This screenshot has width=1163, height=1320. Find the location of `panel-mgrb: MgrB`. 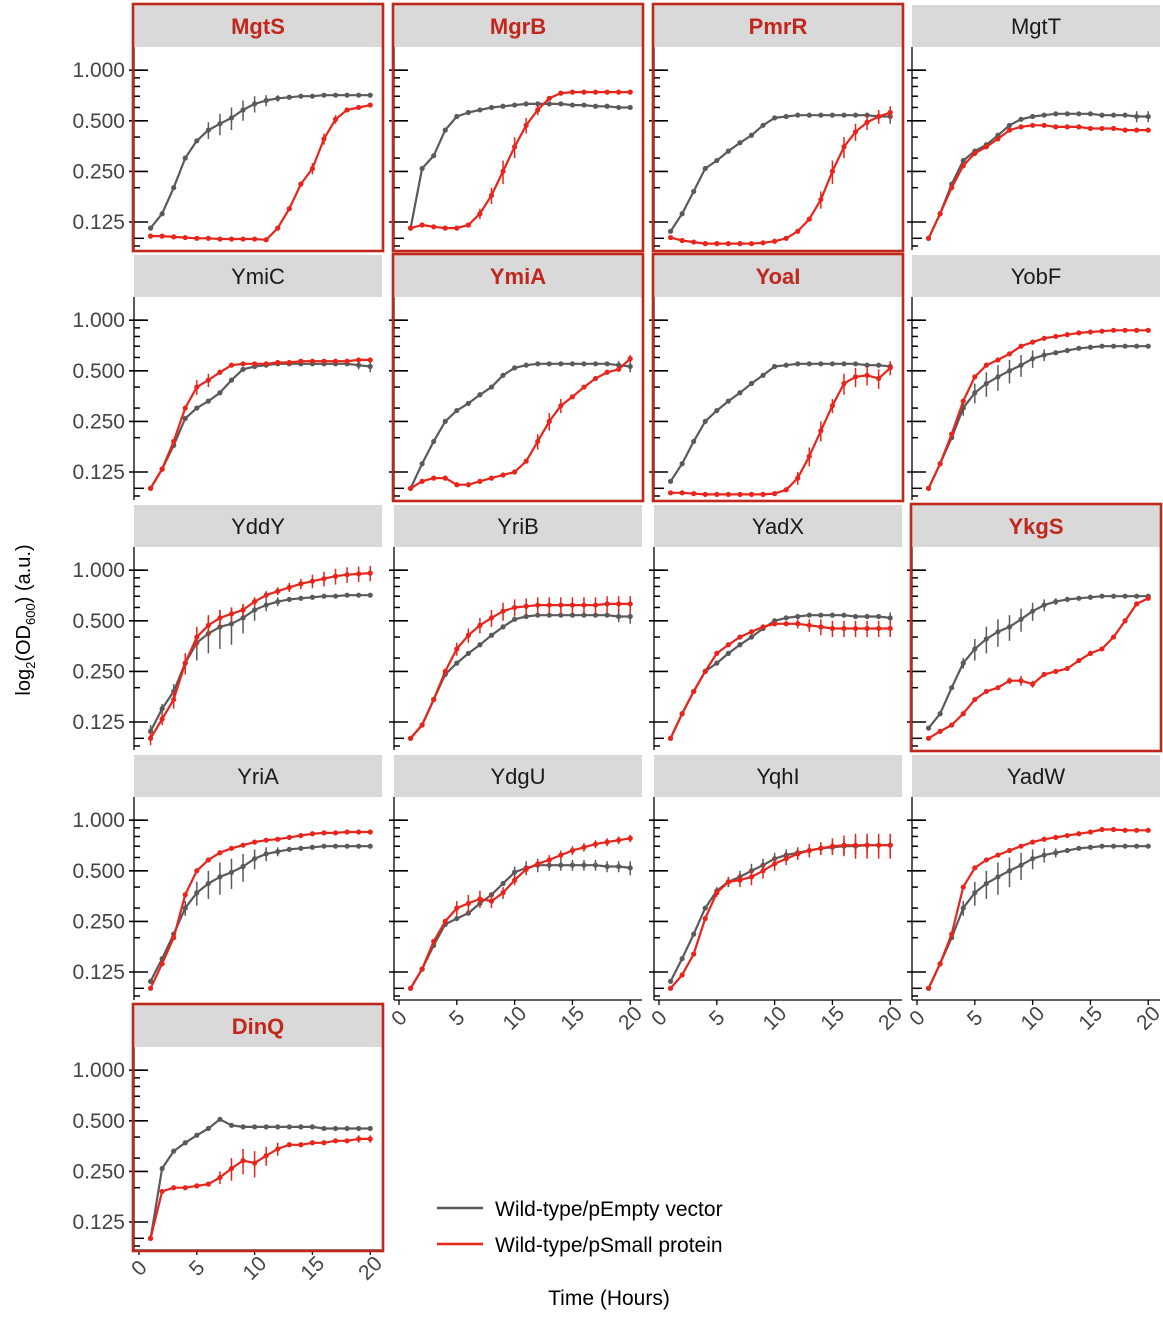

panel-mgrb: MgrB is located at coordinates (517, 127).